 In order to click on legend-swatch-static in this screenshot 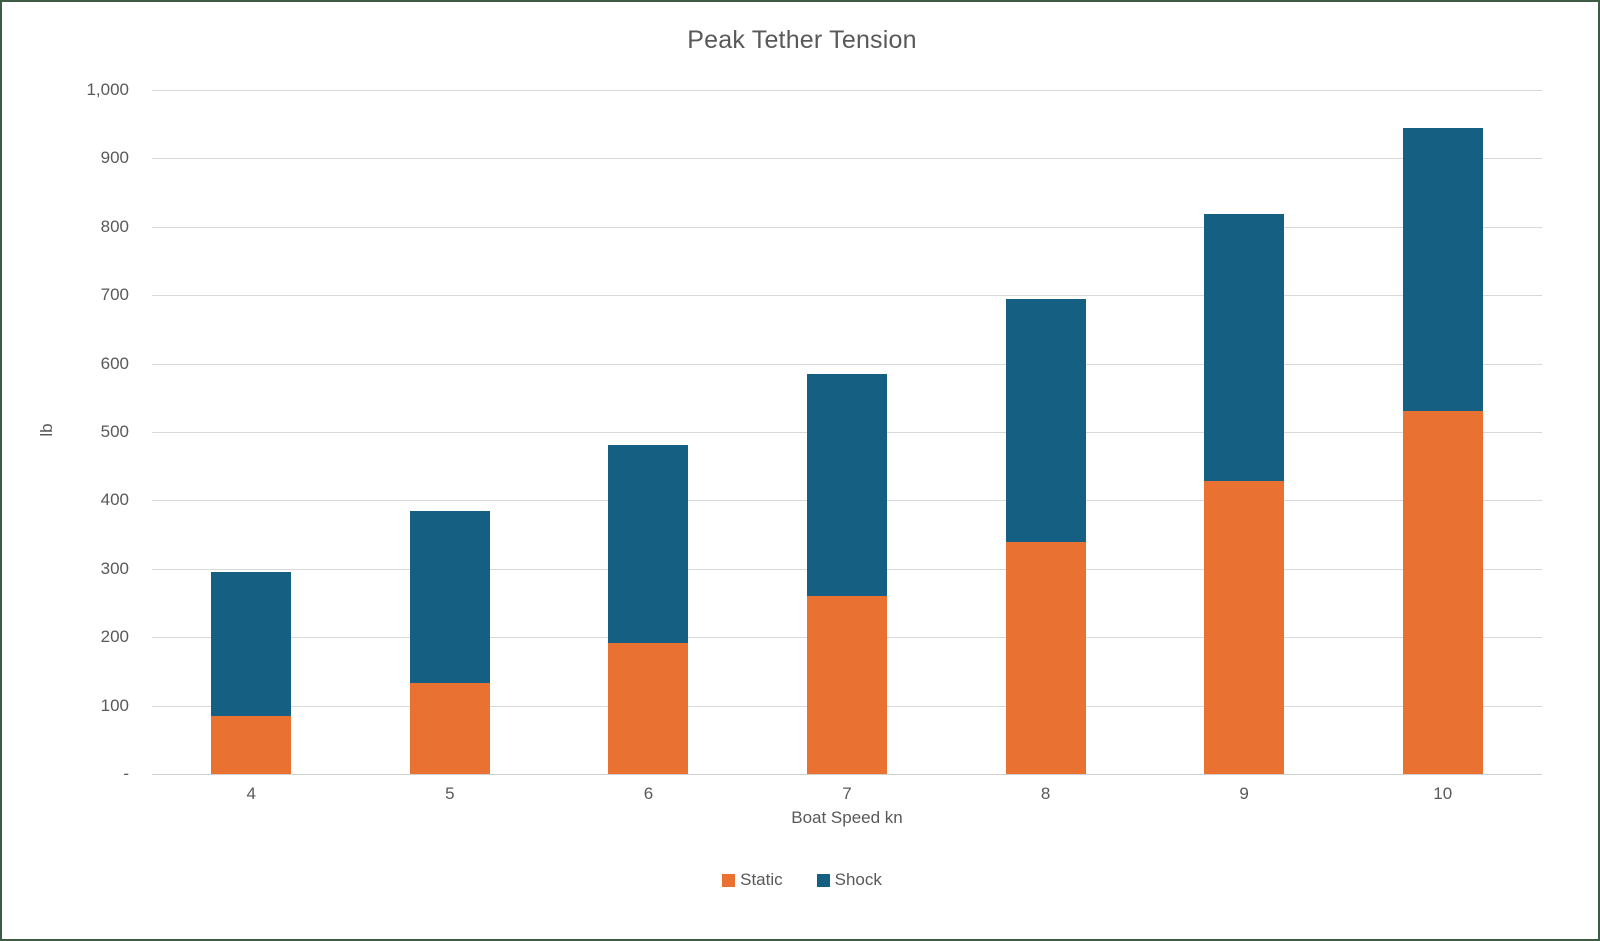, I will do `click(729, 880)`.